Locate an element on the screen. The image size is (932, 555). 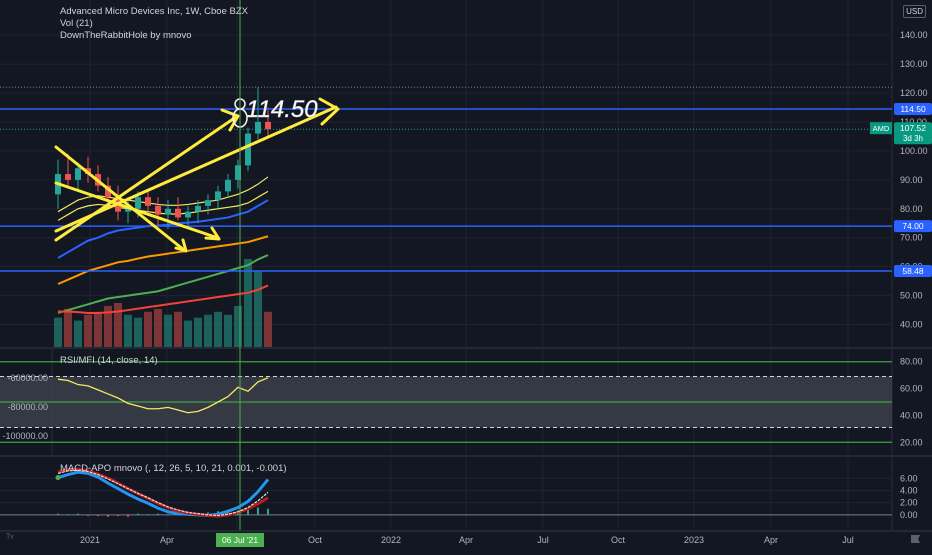
symbol-tag is located at coordinates (881, 128).